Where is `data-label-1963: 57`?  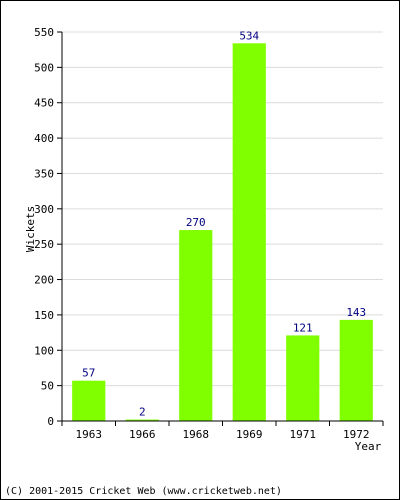
data-label-1963: 57 is located at coordinates (88, 373).